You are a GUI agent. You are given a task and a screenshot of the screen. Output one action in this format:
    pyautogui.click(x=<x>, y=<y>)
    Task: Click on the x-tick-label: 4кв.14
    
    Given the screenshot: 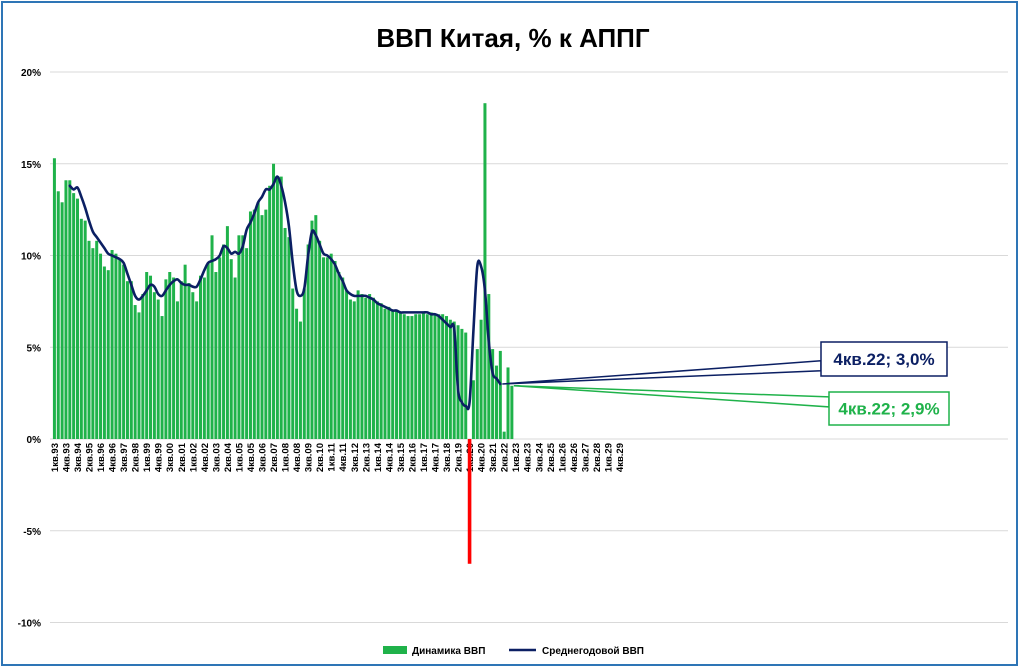 What is the action you would take?
    pyautogui.click(x=389, y=457)
    